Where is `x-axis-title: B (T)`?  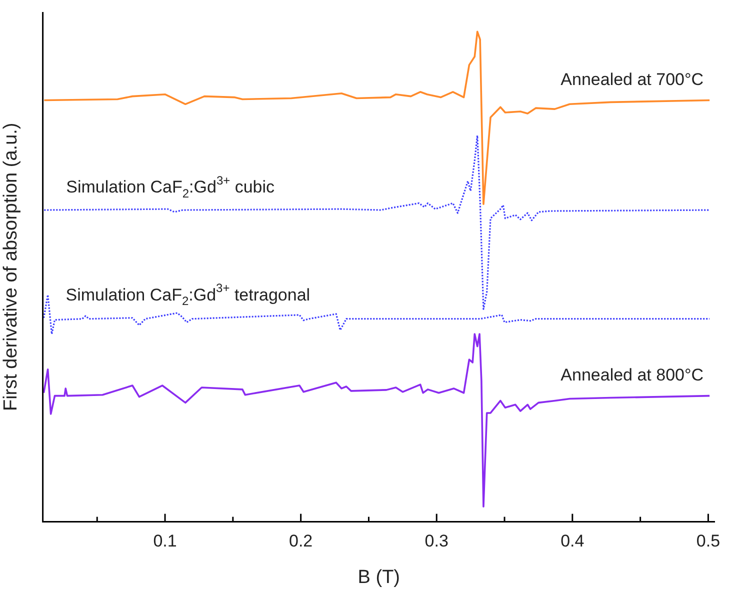 x-axis-title: B (T) is located at coordinates (379, 577).